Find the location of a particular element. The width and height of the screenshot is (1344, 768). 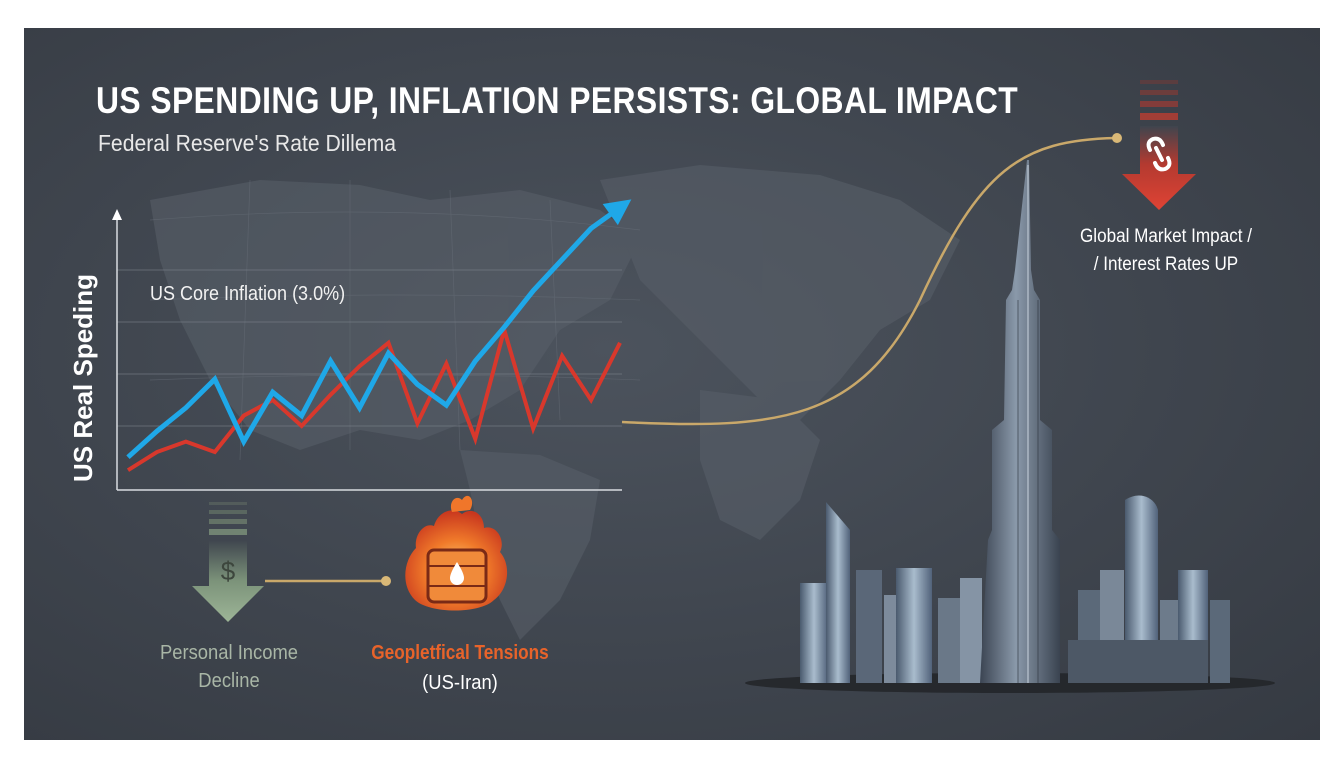

series-line-spending is located at coordinates (374, 332).